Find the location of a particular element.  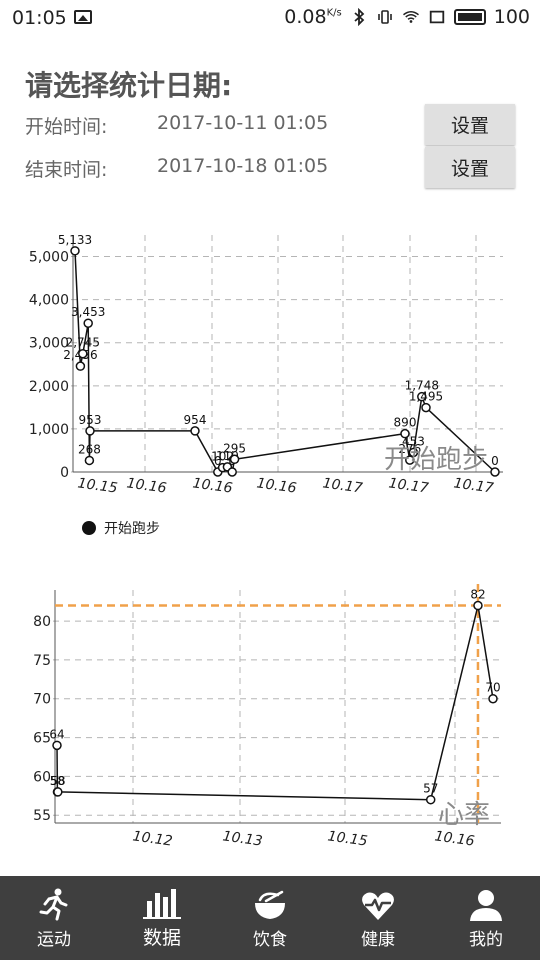

data-label: 453 is located at coordinates (413, 441).